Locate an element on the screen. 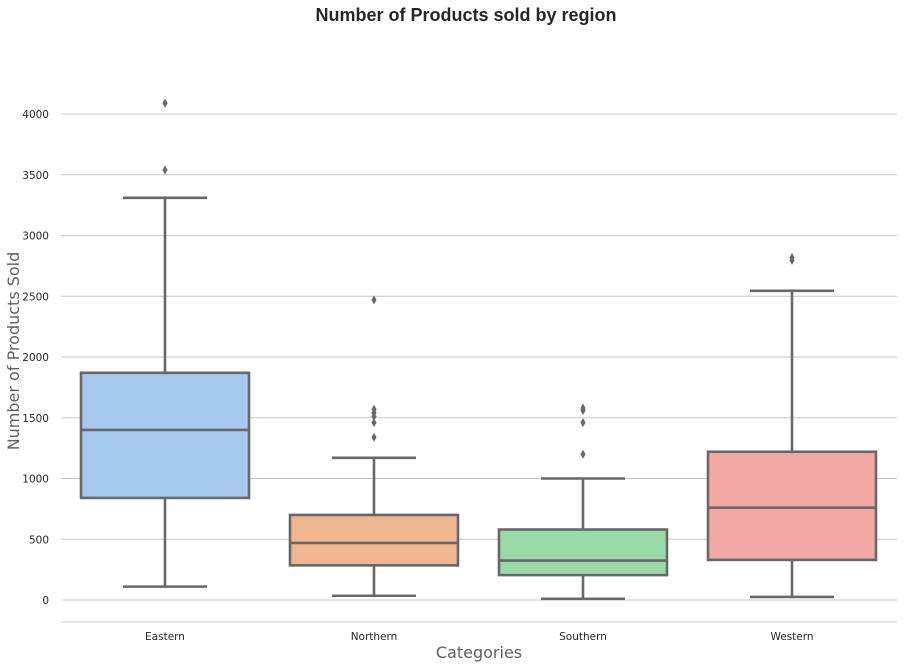 This screenshot has height=668, width=910. y-axis-label: Number of Products Sold is located at coordinates (13, 351).